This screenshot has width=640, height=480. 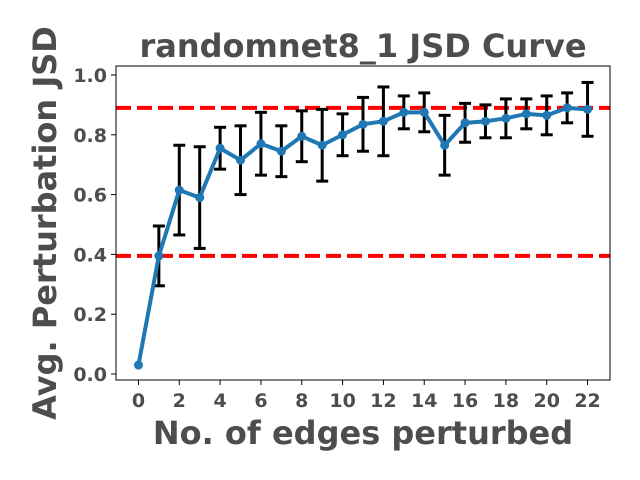 I want to click on x-tick-label: 20, so click(x=546, y=401).